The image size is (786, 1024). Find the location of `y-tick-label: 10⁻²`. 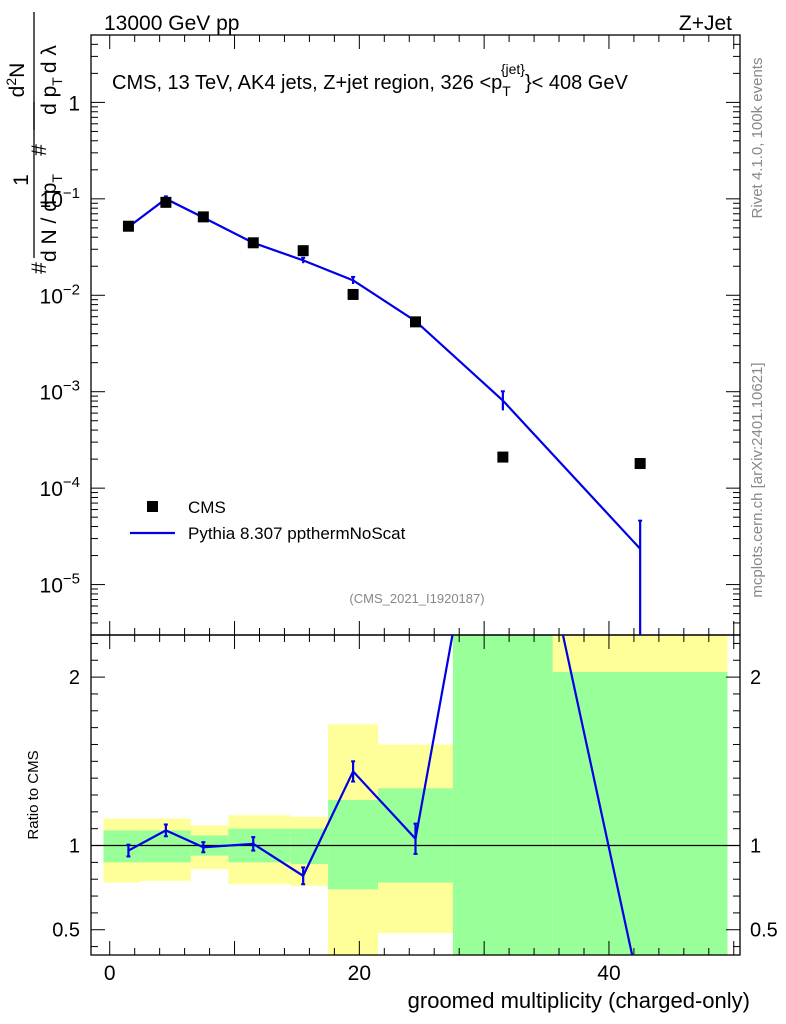

y-tick-label: 10⁻² is located at coordinates (60, 294).